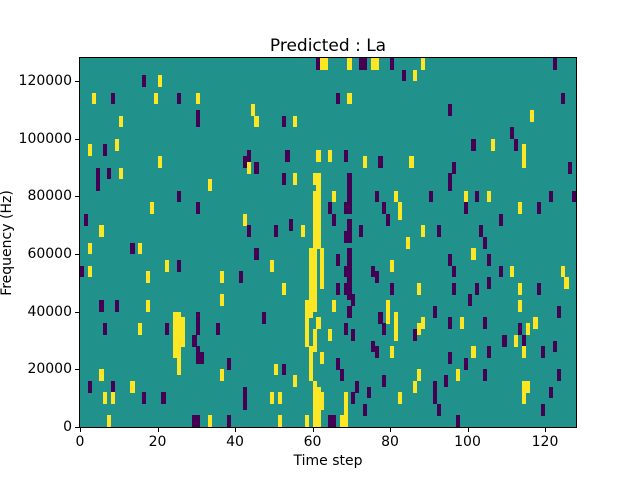  I want to click on x-tick-label: 100, so click(467, 442).